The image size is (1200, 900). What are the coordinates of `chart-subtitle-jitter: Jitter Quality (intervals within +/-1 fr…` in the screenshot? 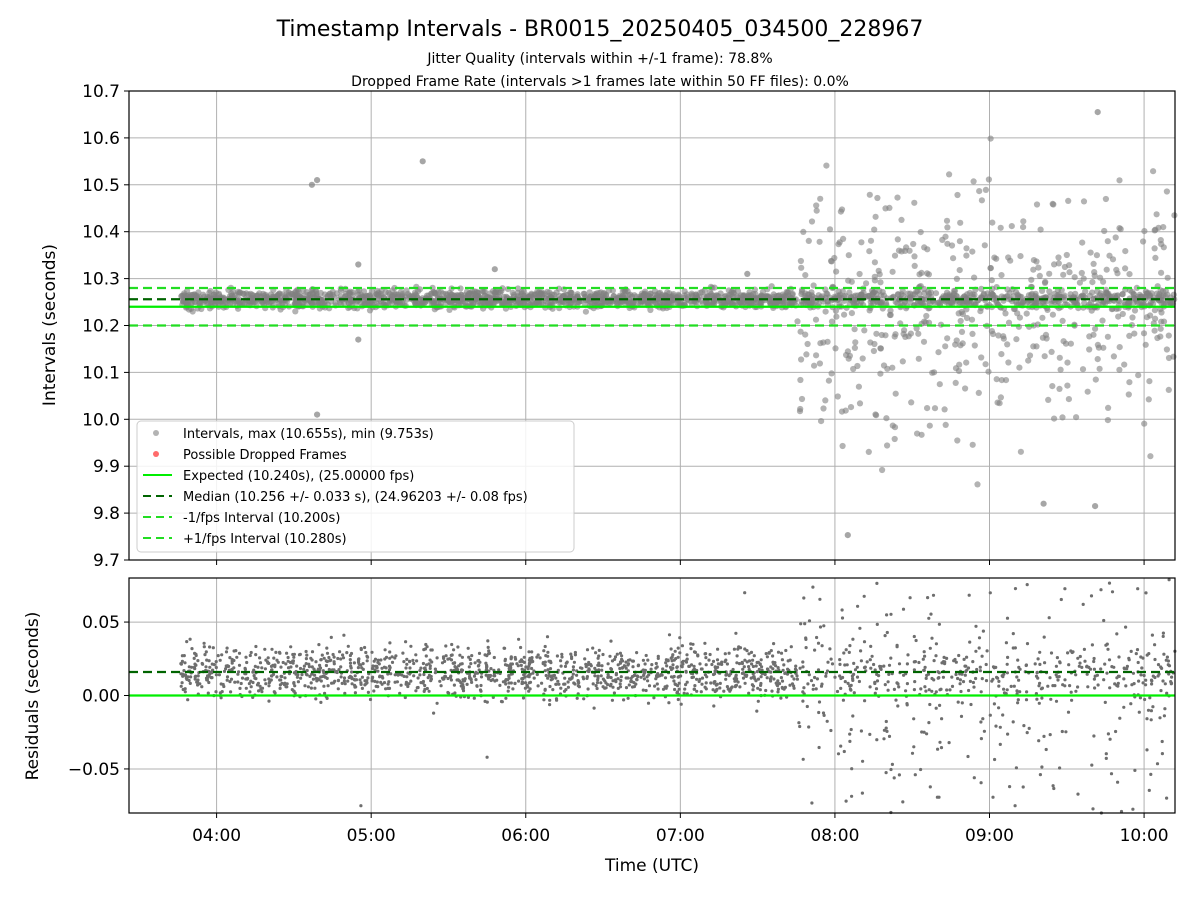 It's located at (599, 59).